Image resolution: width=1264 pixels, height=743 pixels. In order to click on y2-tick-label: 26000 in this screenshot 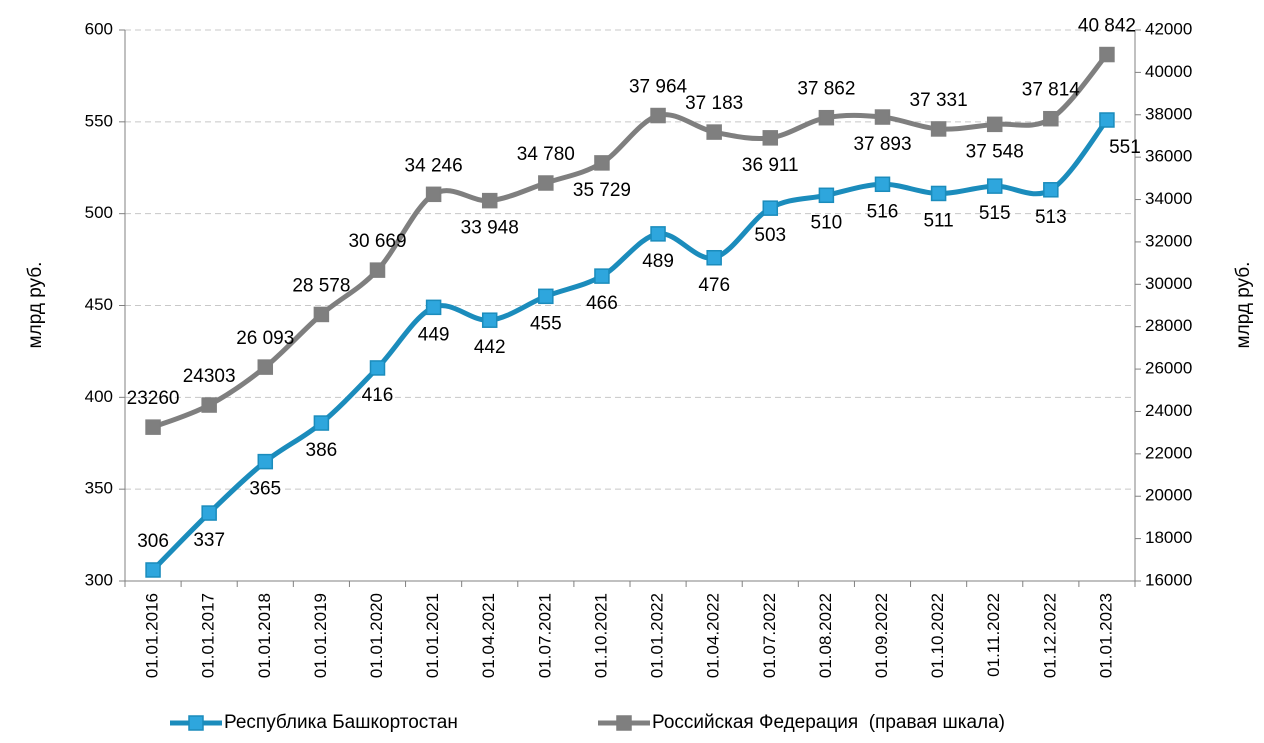, I will do `click(1168, 368)`.